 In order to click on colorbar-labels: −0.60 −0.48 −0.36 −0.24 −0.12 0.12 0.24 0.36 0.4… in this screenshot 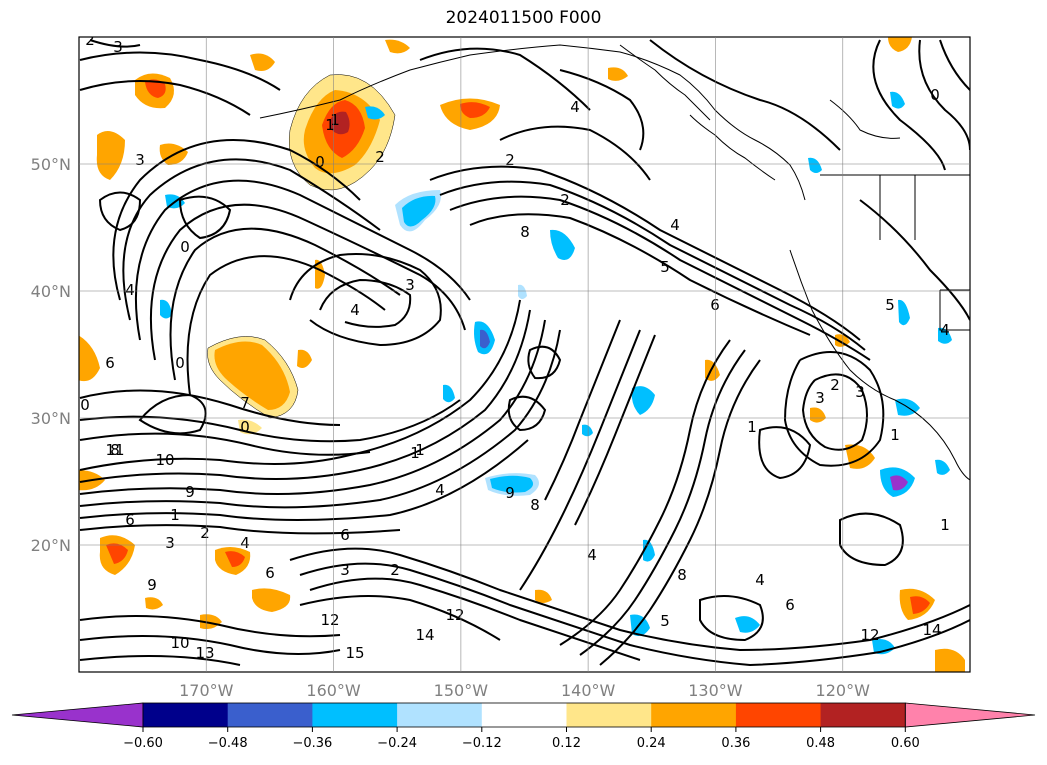, I will do `click(521, 739)`.